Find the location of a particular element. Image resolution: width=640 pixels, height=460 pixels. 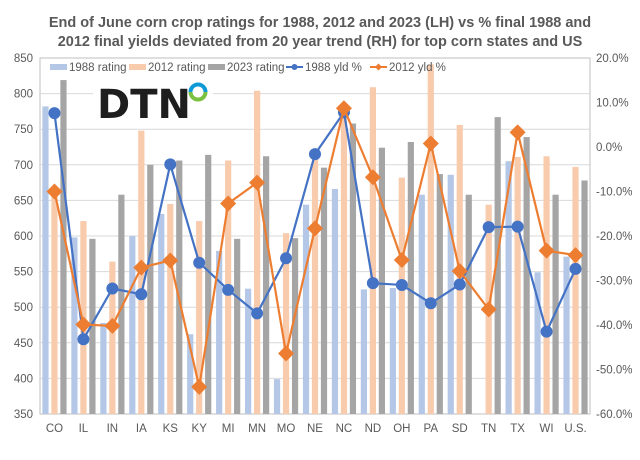

x-tick-label: IL is located at coordinates (84, 429).